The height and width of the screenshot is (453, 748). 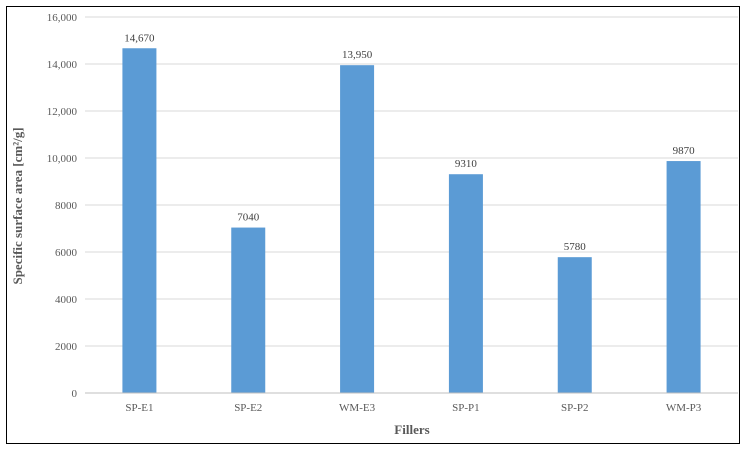 I want to click on data-label: 7040, so click(x=248, y=218).